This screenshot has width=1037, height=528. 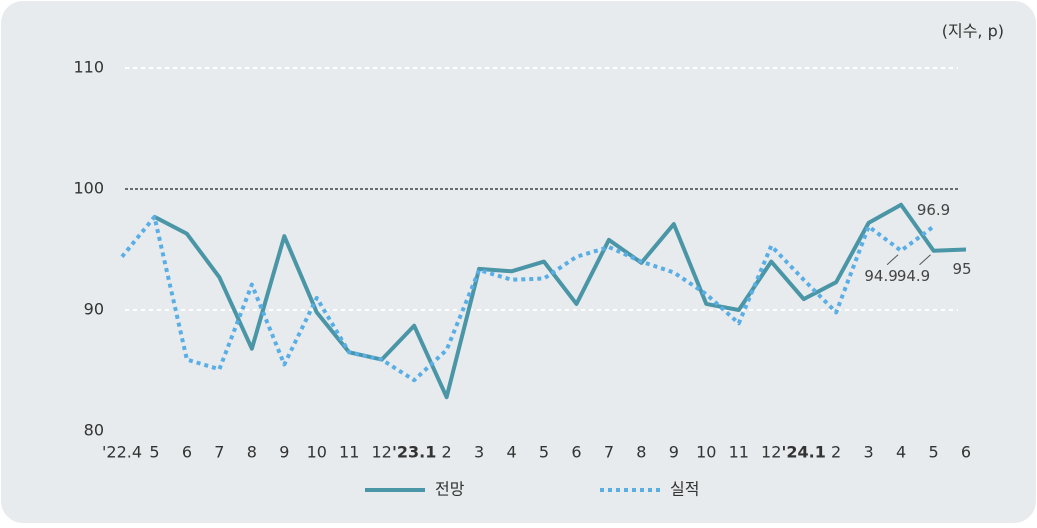 What do you see at coordinates (973, 31) in the screenshot?
I see `unit-label: (지수, p)` at bounding box center [973, 31].